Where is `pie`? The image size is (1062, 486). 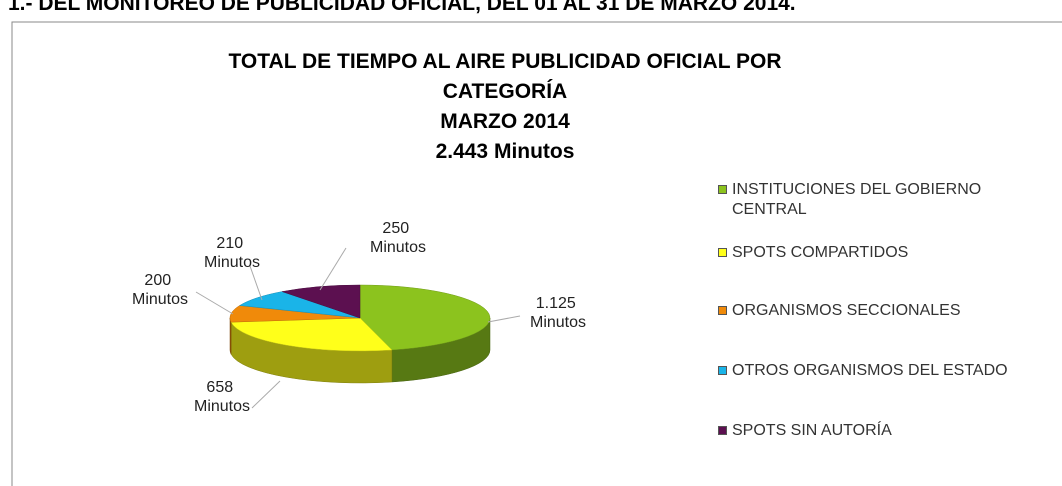
pie is located at coordinates (360, 334).